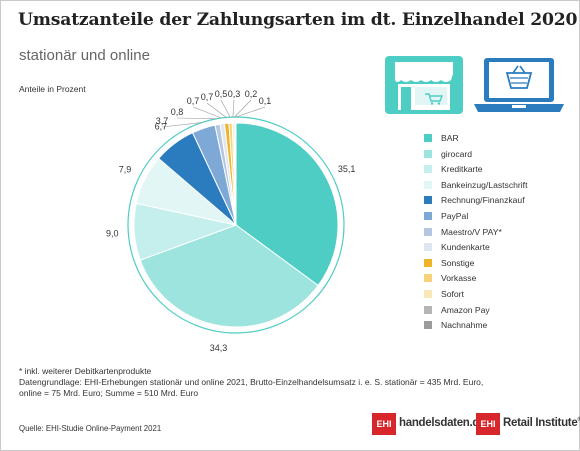 This screenshot has width=580, height=451. I want to click on pie-value-label-3: 7,9, so click(125, 170).